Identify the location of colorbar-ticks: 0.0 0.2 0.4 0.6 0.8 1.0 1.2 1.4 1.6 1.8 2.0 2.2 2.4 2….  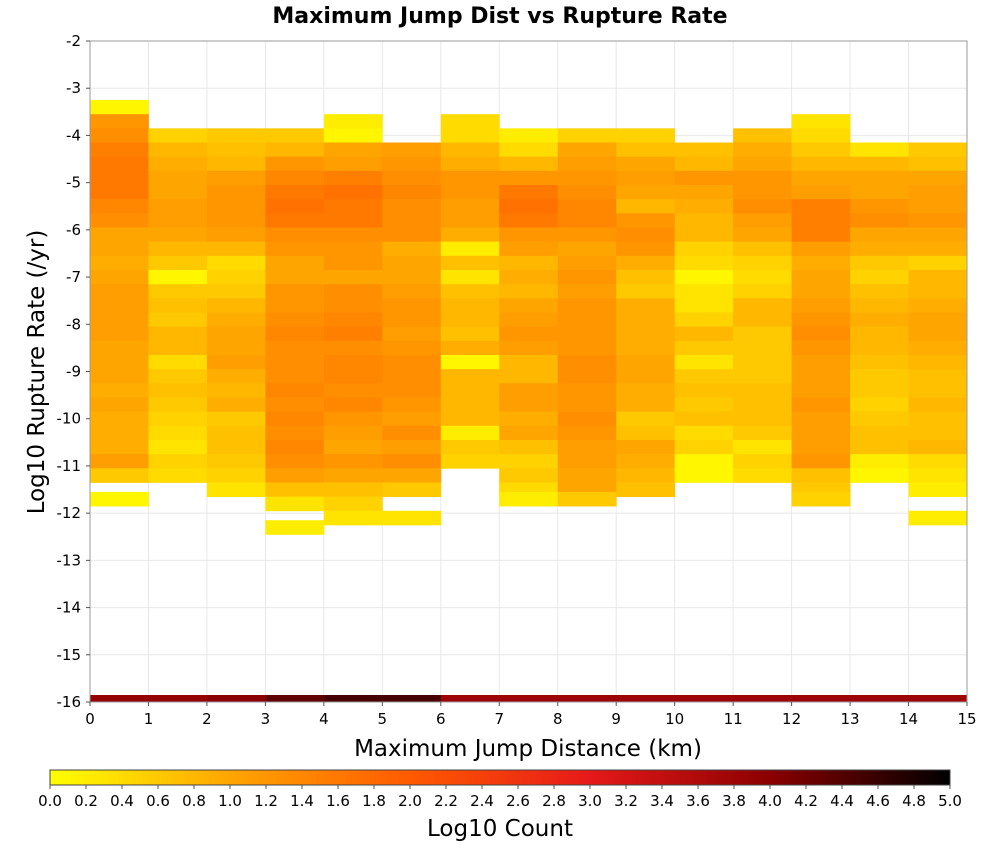
(500, 797).